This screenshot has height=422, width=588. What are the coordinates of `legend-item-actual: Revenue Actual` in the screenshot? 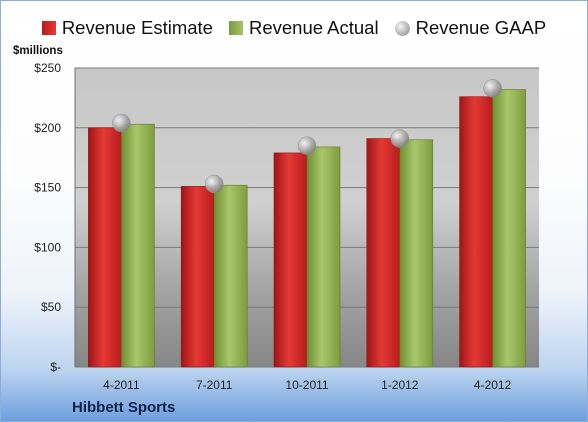 It's located at (303, 28).